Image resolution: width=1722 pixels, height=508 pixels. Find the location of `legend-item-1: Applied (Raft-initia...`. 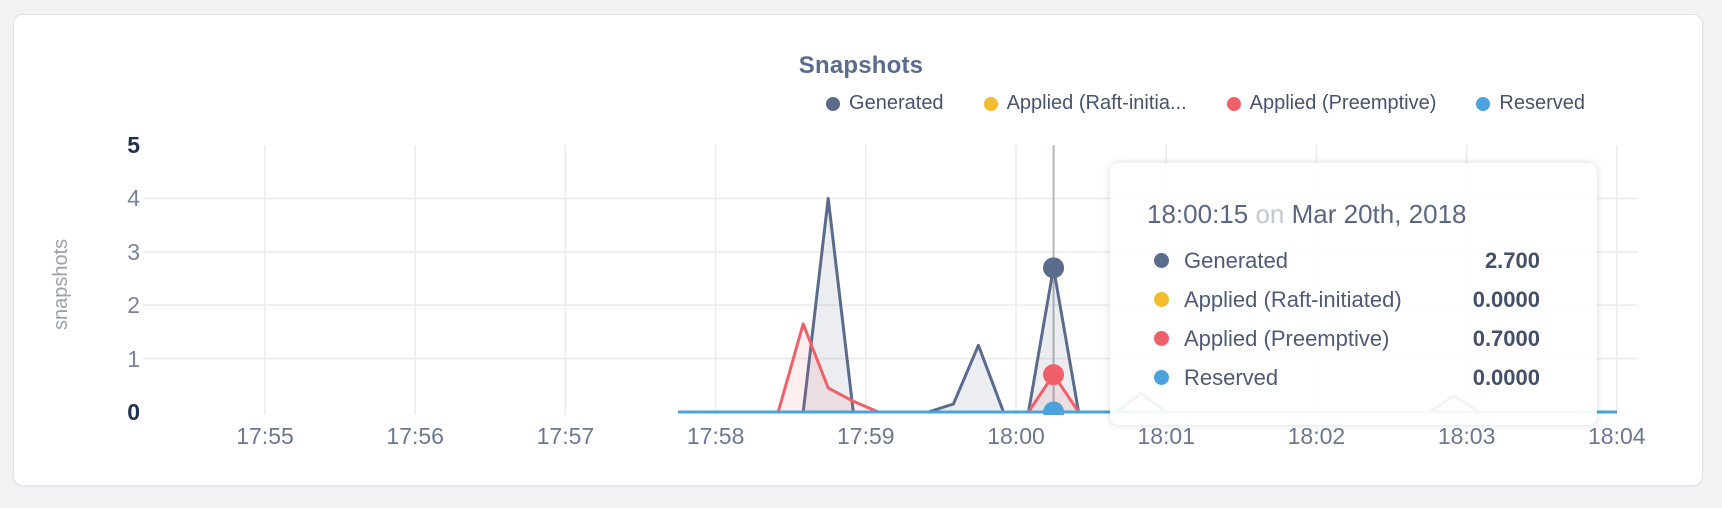

legend-item-1: Applied (Raft-initia... is located at coordinates (1085, 103).